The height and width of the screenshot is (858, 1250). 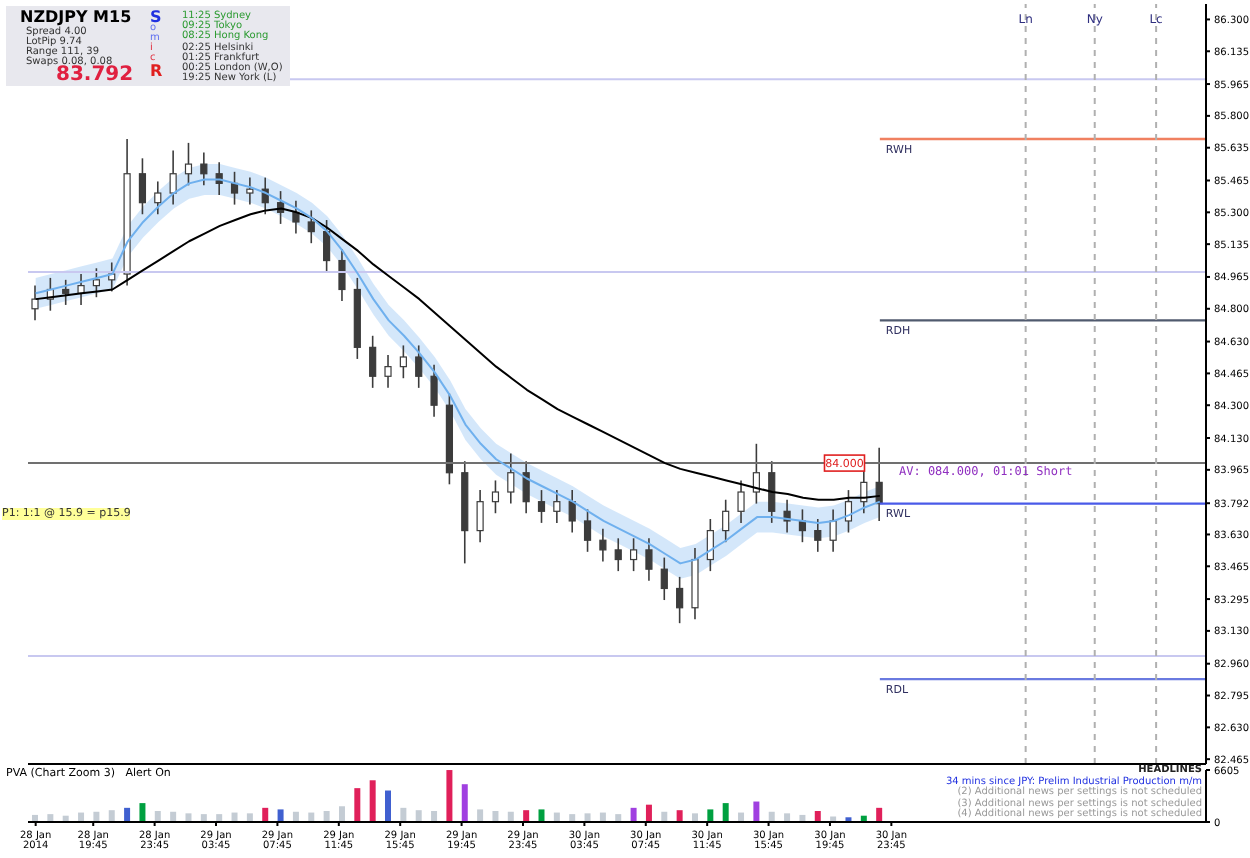 I want to click on chart-title: NZDJPY M15, so click(x=76, y=17).